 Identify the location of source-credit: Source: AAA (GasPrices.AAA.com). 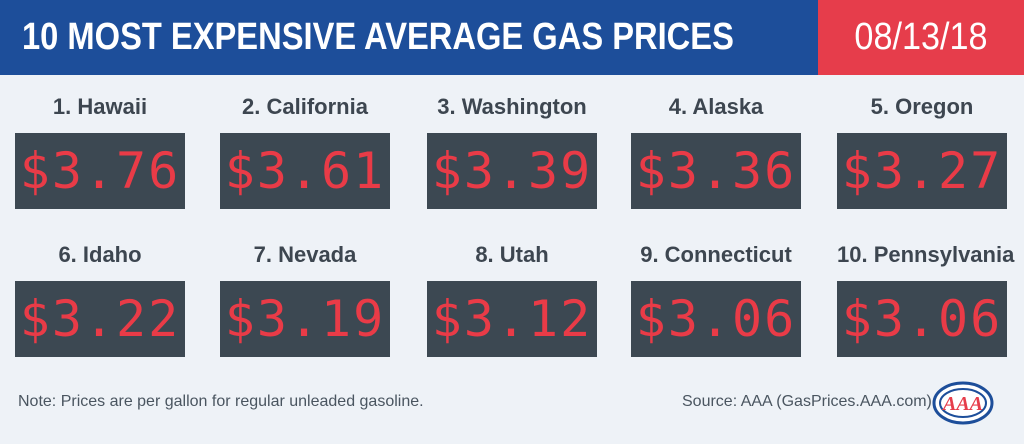
(807, 401).